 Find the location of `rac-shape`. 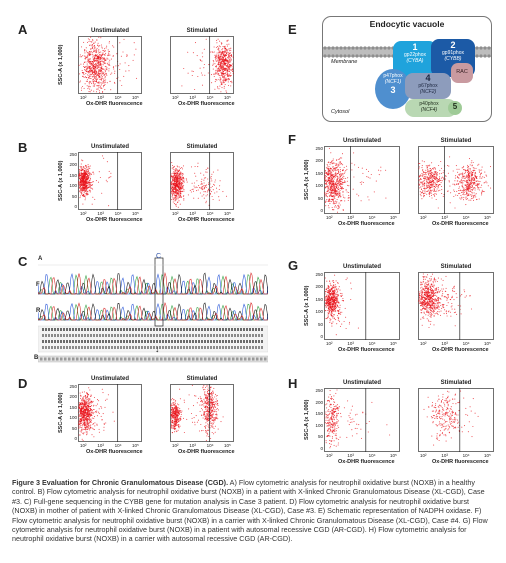

rac-shape is located at coordinates (462, 73).